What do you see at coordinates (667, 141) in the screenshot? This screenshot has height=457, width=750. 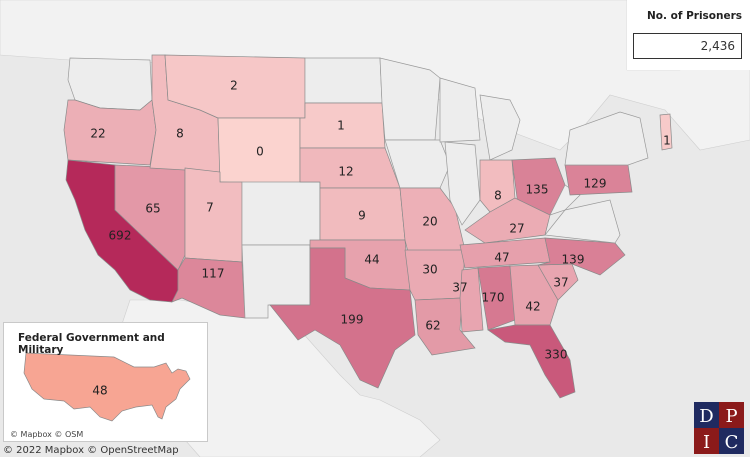 I see `state-value-new-hampshire: 1` at bounding box center [667, 141].